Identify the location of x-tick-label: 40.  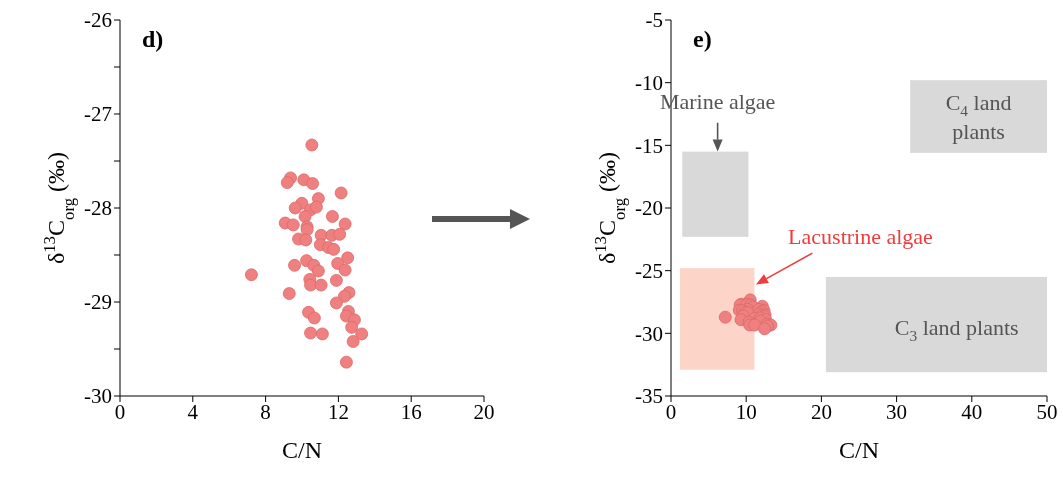
(972, 411).